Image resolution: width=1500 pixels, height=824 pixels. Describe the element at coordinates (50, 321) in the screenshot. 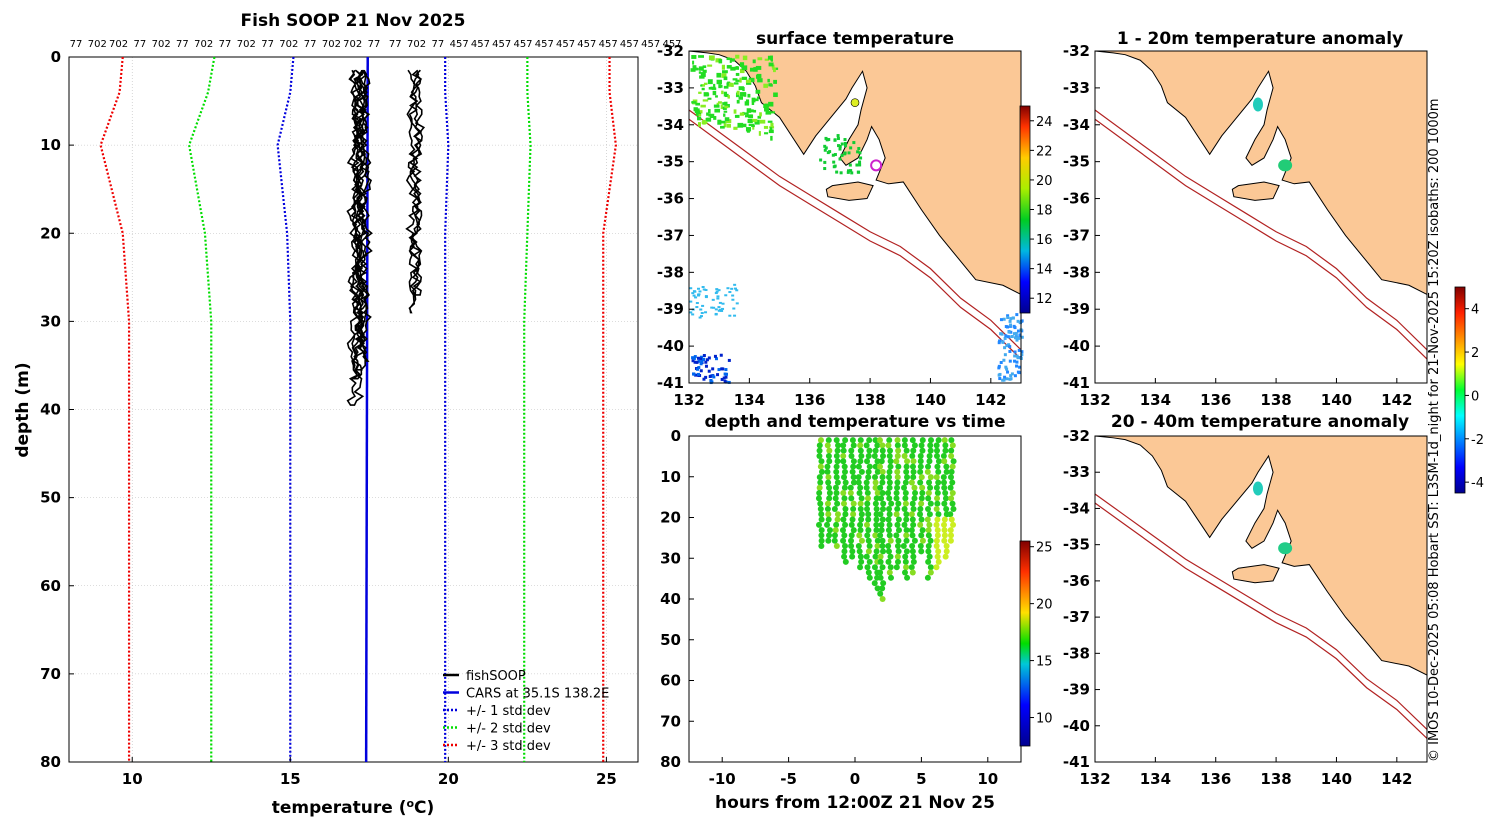

I see `profile-ytick-label: 30` at that location.